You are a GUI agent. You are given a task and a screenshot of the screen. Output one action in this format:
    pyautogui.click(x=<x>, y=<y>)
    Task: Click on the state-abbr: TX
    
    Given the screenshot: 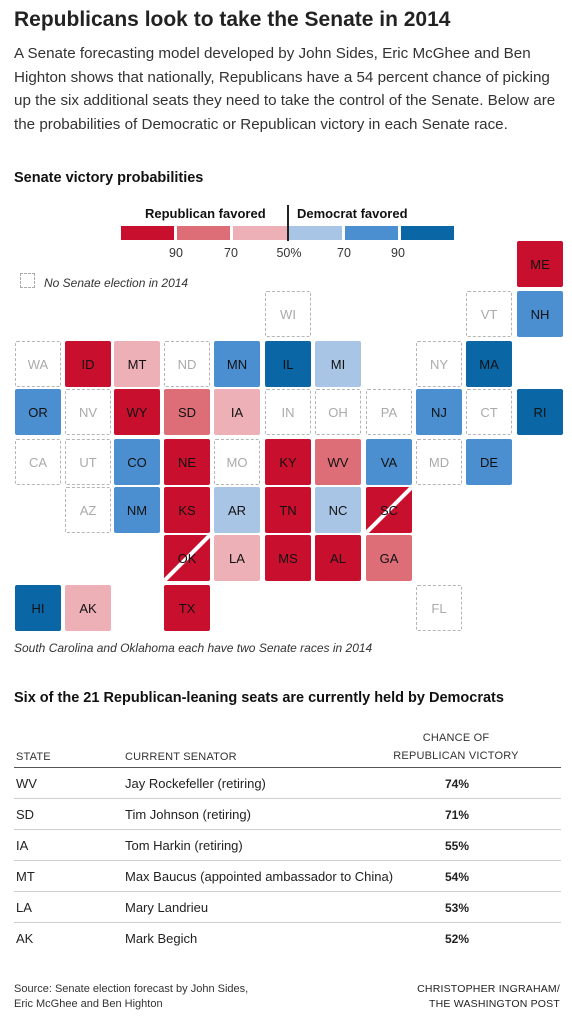 What is the action you would take?
    pyautogui.click(x=187, y=608)
    